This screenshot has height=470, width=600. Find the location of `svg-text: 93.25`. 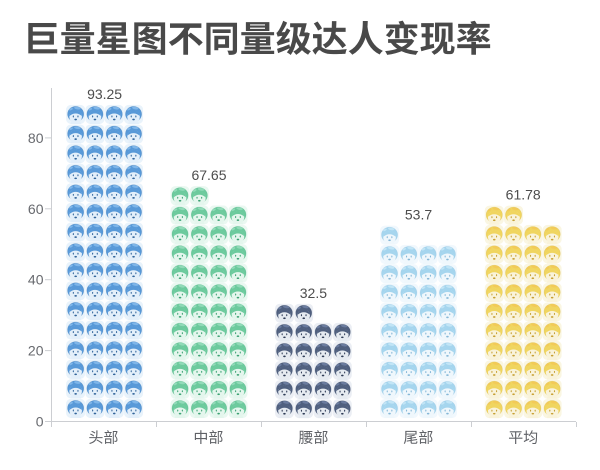

svg-text: 93.25 is located at coordinates (104, 94).